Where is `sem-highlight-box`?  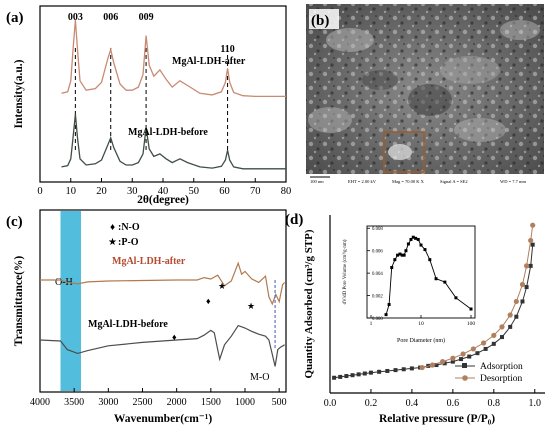
sem-highlight-box is located at coordinates (404, 152).